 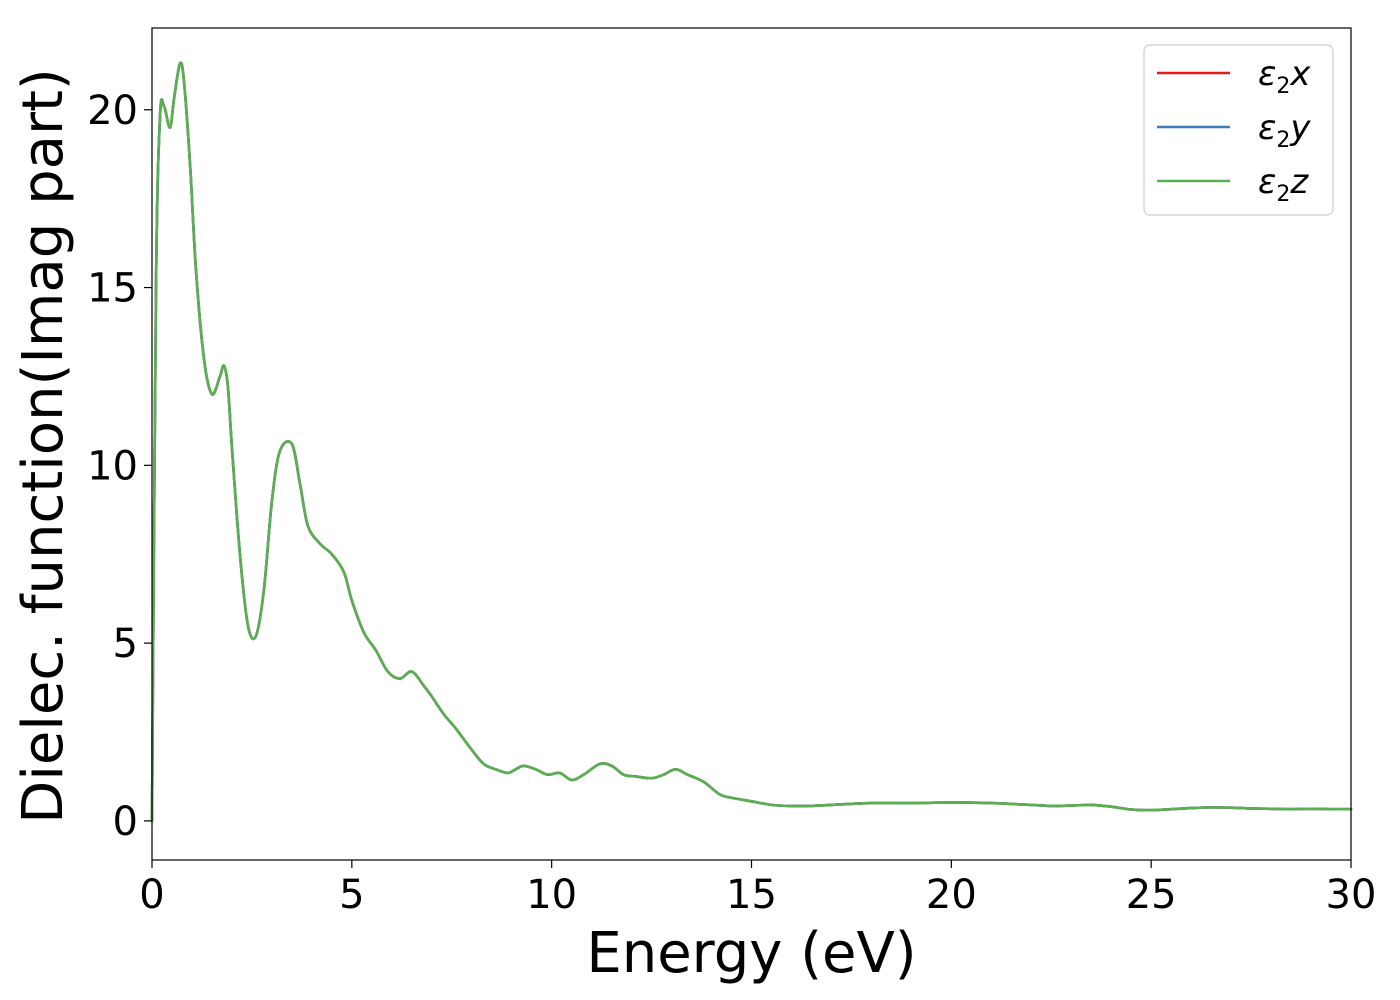 I want to click on x-tick-label: 5, so click(x=351, y=895).